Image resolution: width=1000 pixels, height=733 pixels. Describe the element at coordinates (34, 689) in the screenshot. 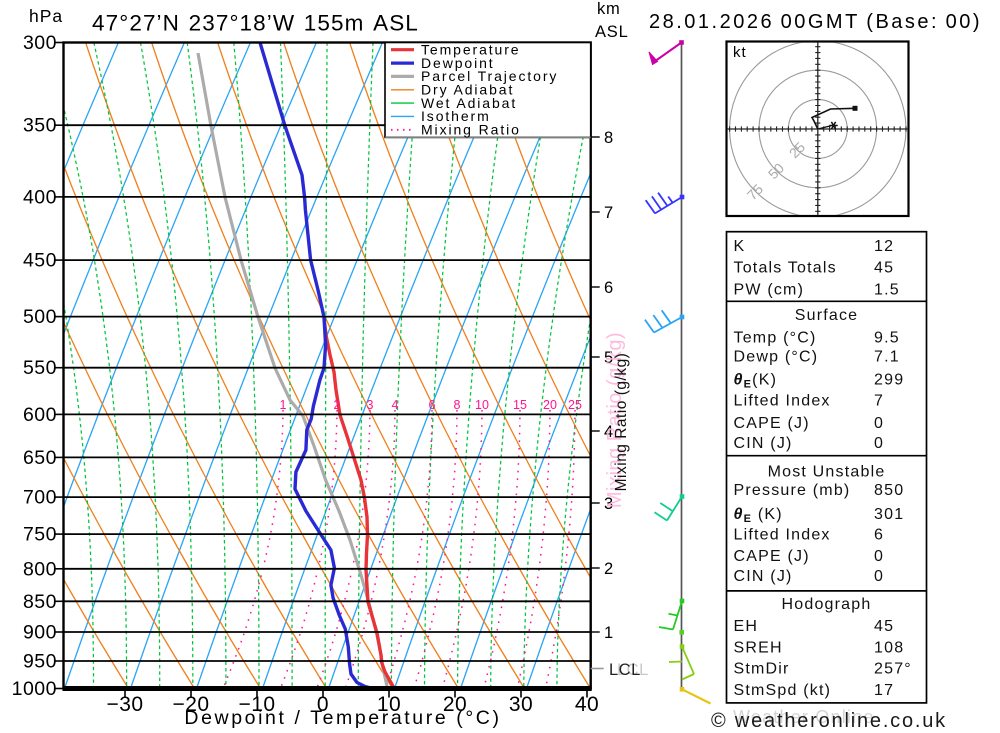

I see `svg-text: 1000` at that location.